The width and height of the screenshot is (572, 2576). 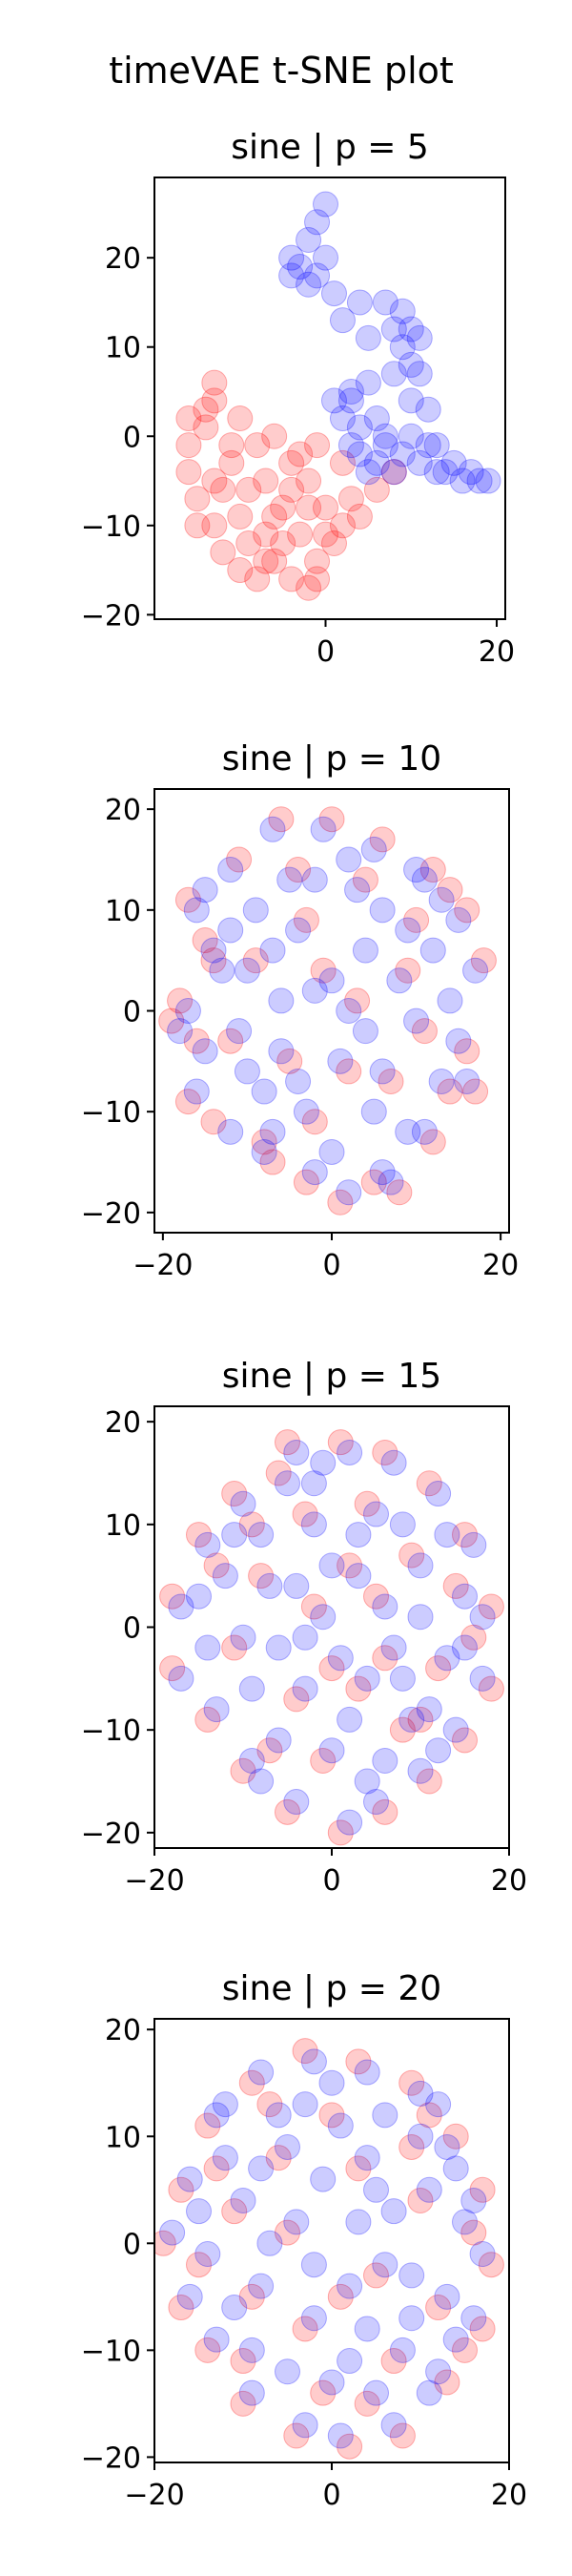 I want to click on y-tick-label: 0, so click(x=132, y=1629).